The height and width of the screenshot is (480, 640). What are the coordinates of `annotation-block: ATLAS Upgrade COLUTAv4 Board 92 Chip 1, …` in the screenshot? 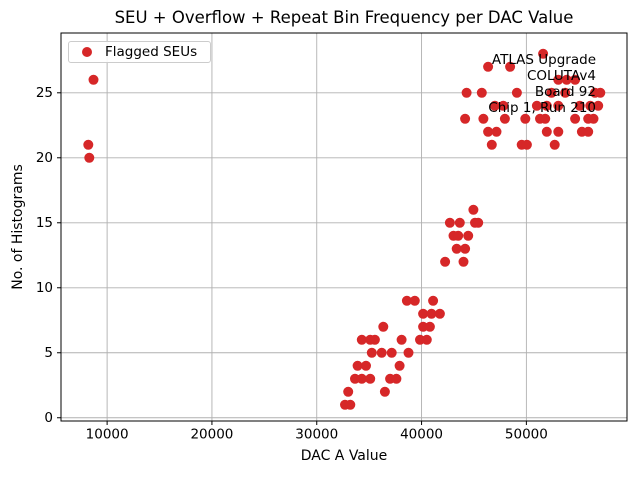 It's located at (542, 84).